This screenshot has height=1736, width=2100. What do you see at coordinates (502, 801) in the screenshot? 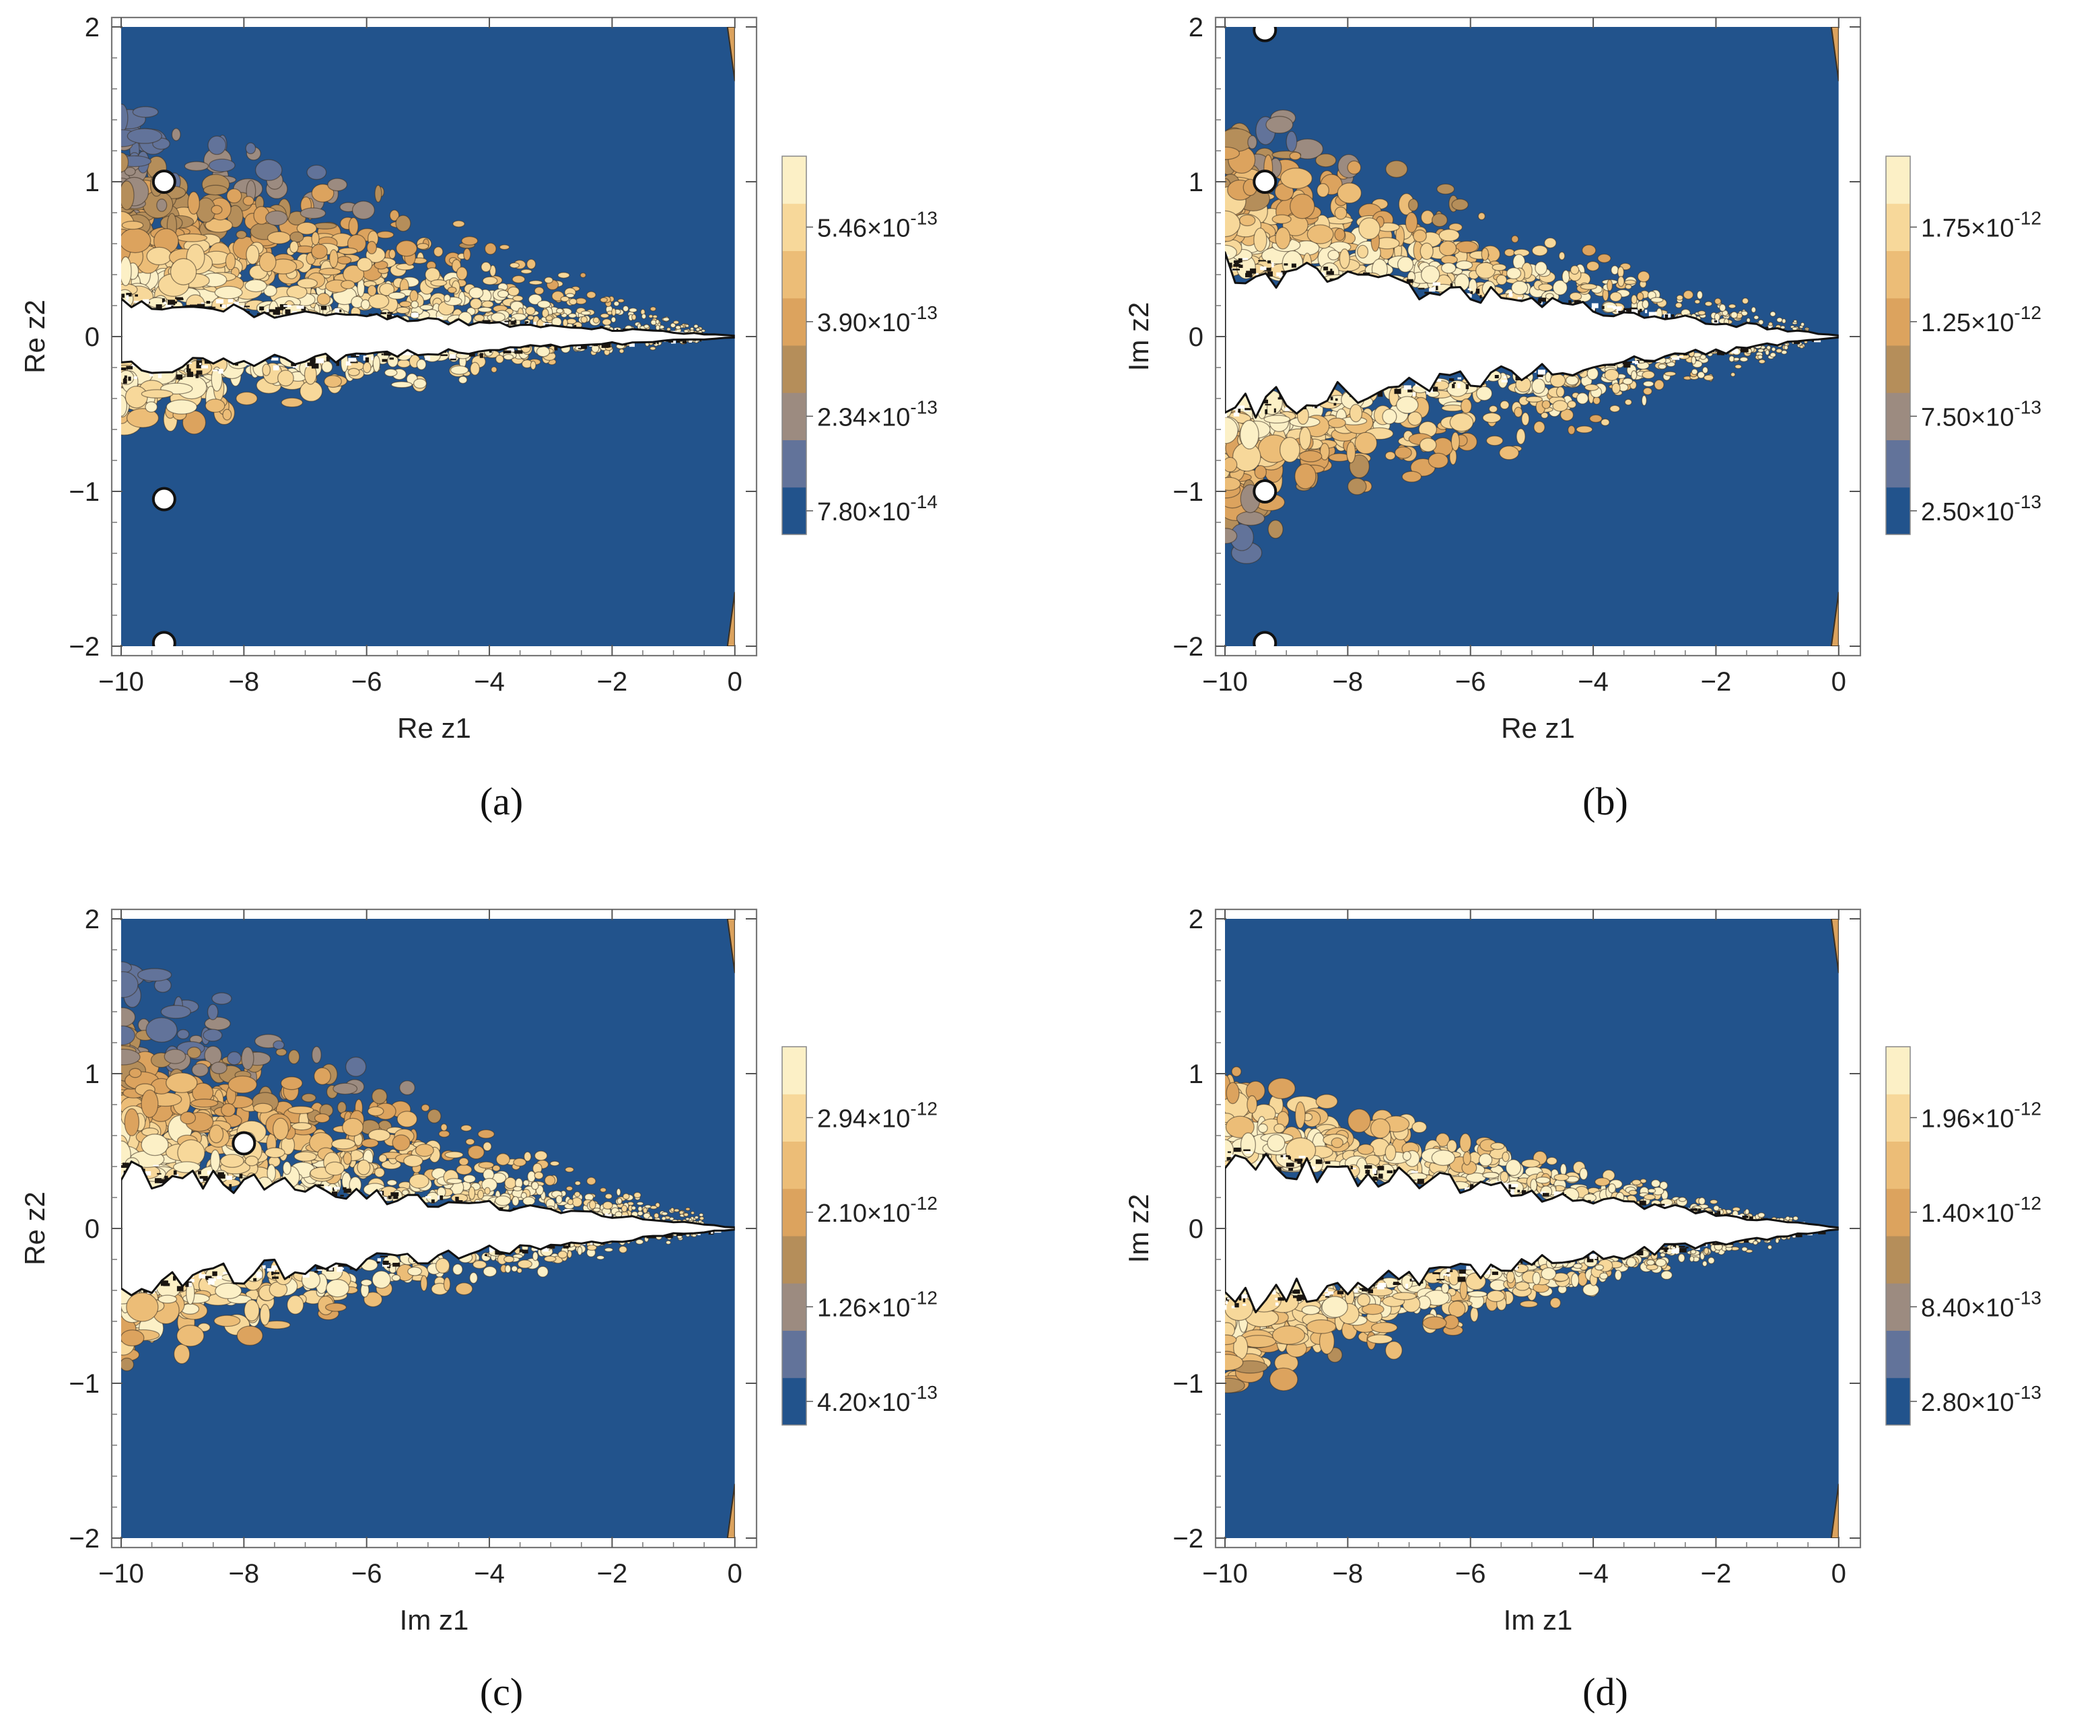
I see `panel-label: (a)` at bounding box center [502, 801].